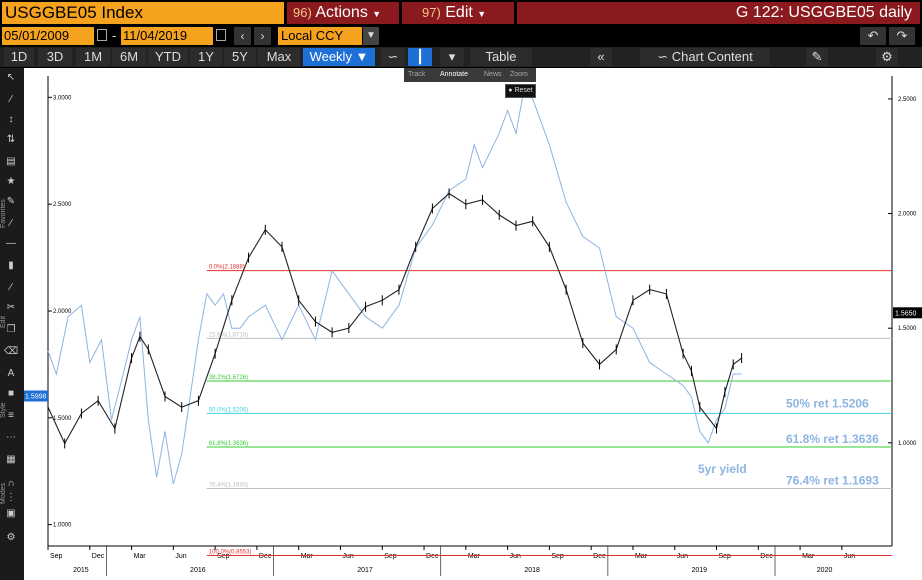 The width and height of the screenshot is (922, 580). I want to click on start-date-field: 05/01/2009, so click(48, 36).